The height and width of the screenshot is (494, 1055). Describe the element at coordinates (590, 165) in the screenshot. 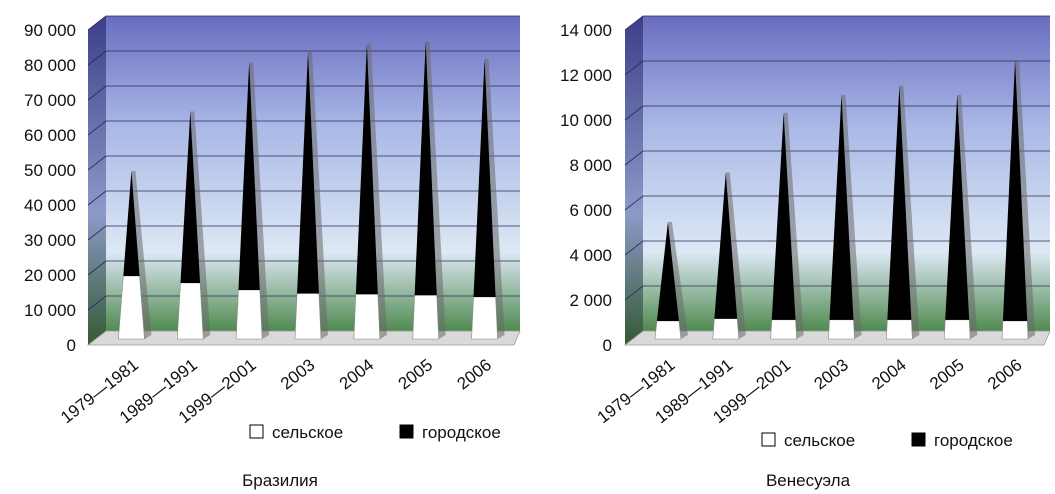

I see `y-tick-label: 8 000` at that location.